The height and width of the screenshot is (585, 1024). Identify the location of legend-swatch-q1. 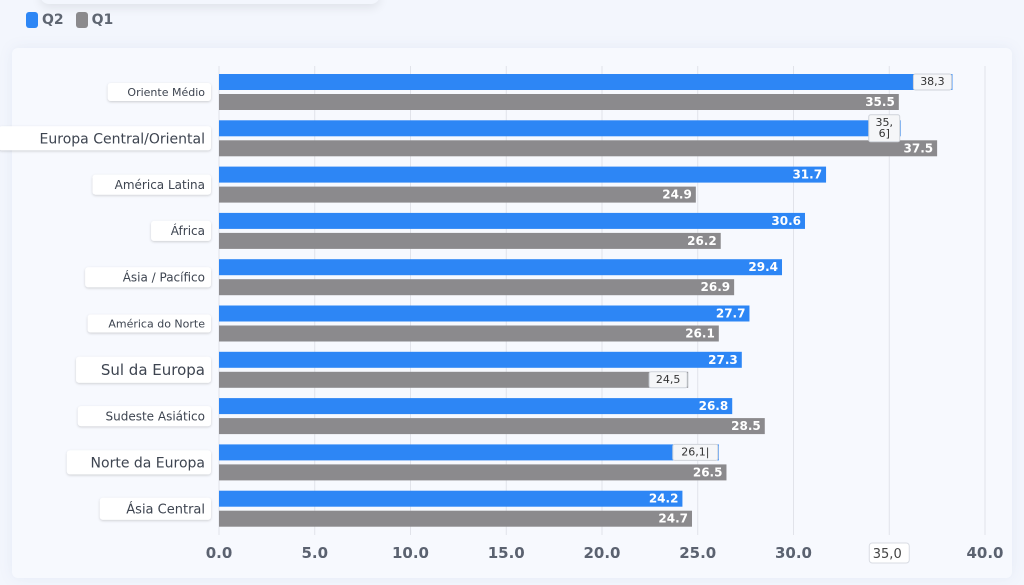
(81, 20).